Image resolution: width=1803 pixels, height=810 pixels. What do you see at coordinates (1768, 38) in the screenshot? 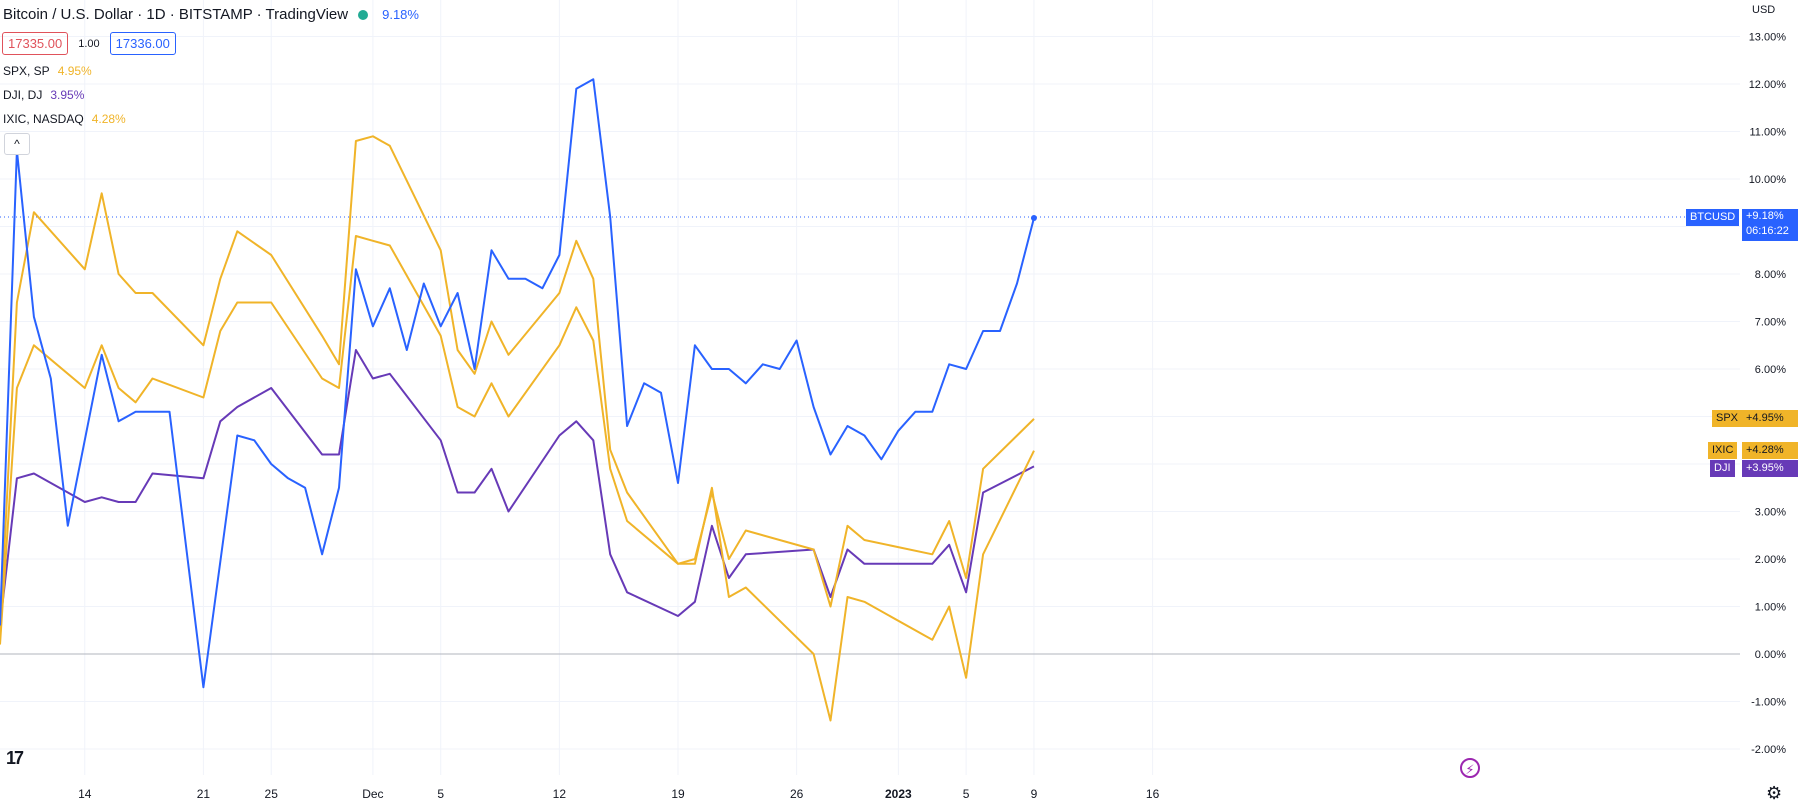
I see `y-tick-label: 13.00%` at bounding box center [1768, 38].